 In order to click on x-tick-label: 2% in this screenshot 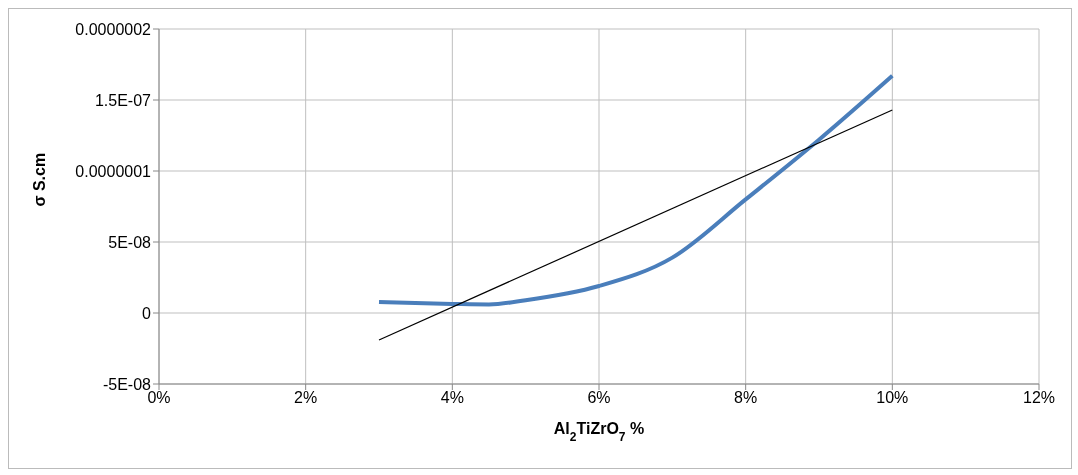, I will do `click(306, 398)`.